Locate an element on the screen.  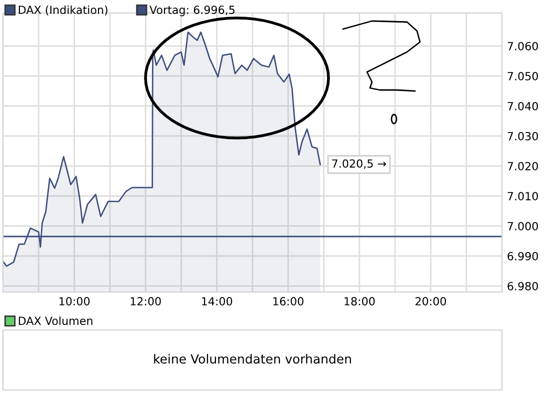
x-tick-label: 18:00 is located at coordinates (359, 301).